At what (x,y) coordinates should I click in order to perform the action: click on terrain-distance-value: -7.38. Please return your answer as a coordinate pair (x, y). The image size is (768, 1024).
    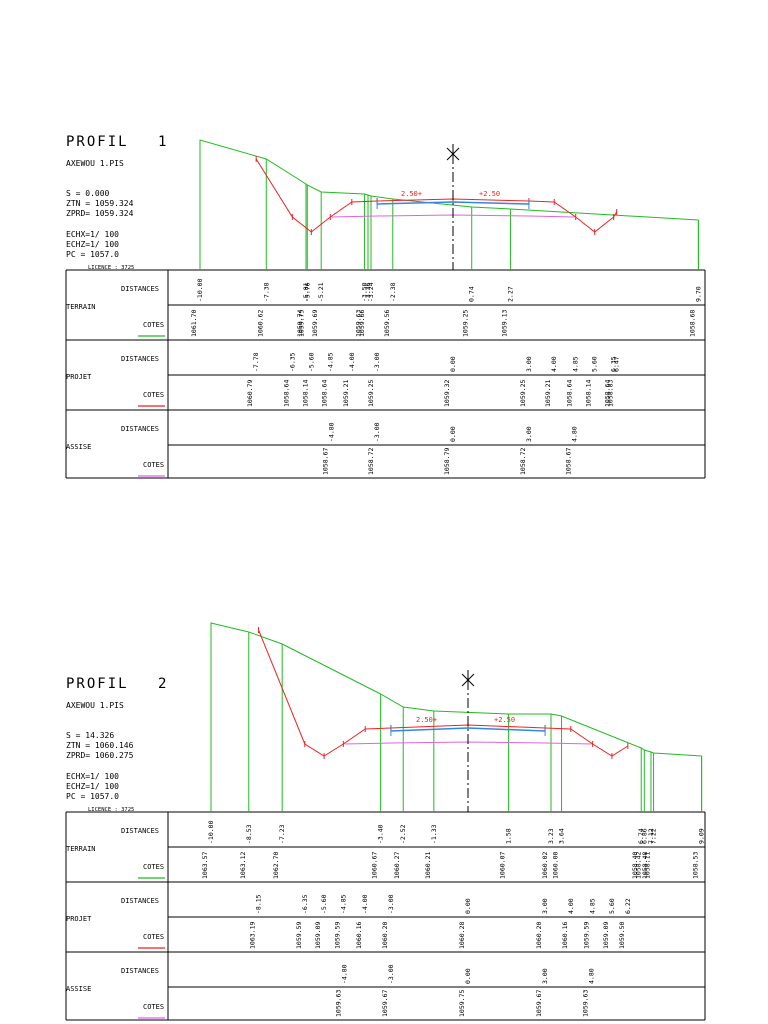
    Looking at the image, I should click on (266, 292).